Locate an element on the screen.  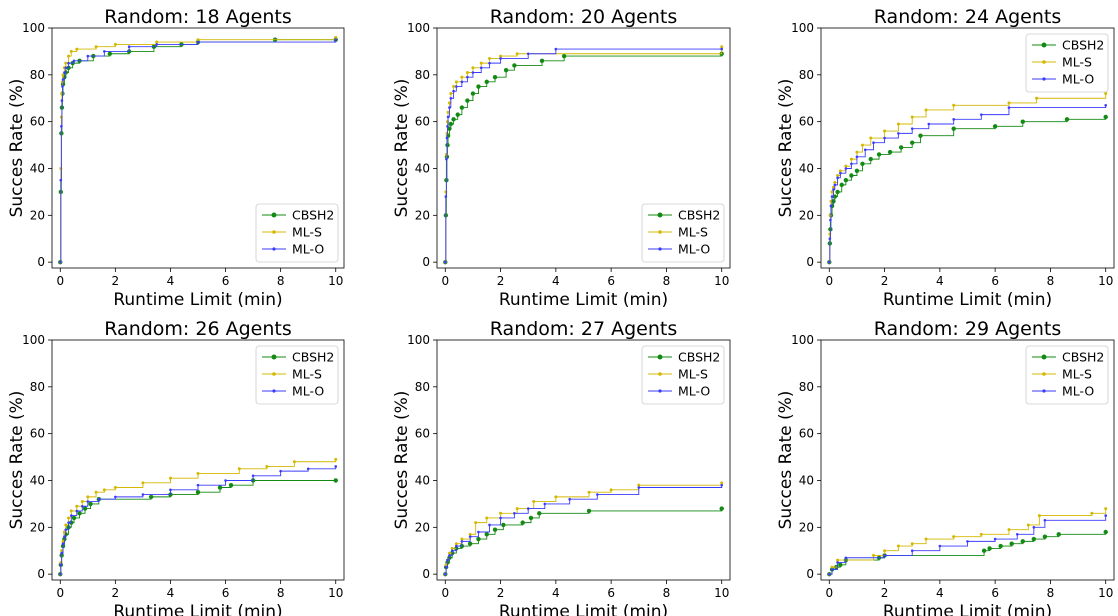
legend-label: CBSH2 is located at coordinates (313, 215).